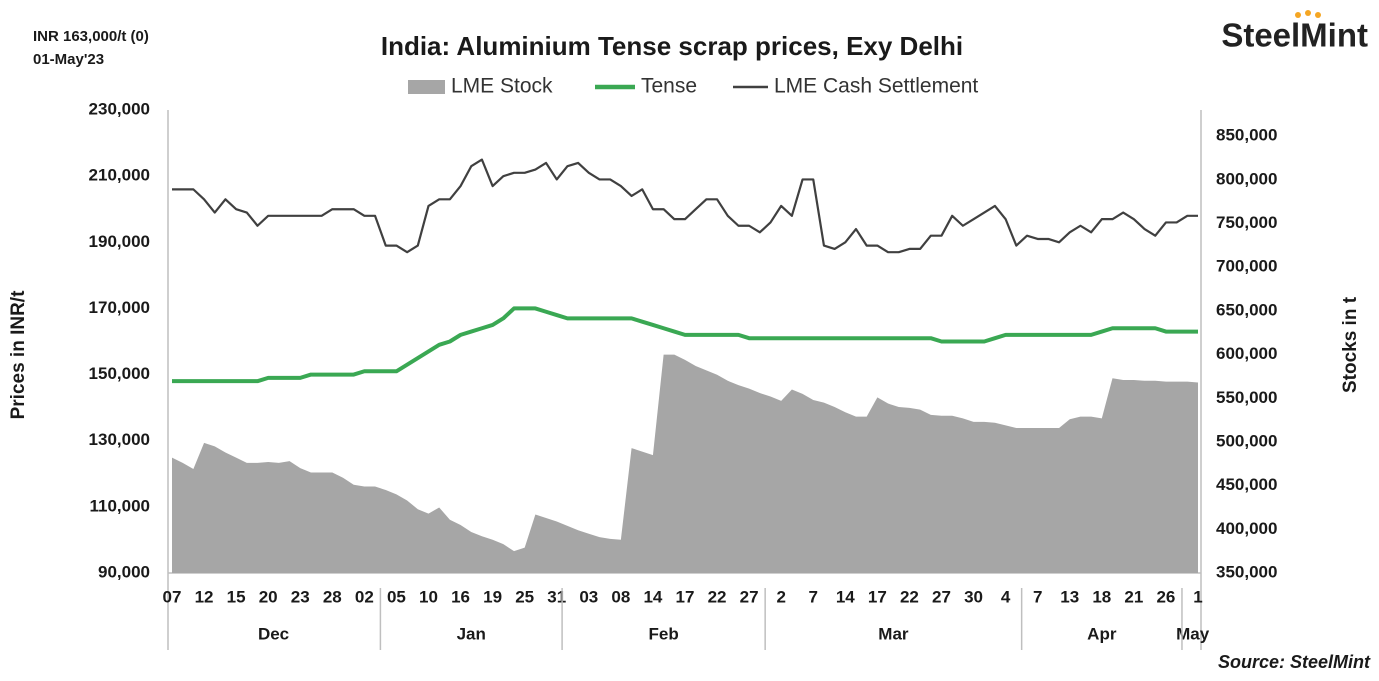  Describe the element at coordinates (236, 596) in the screenshot. I see `x-tick-label: 15` at that location.